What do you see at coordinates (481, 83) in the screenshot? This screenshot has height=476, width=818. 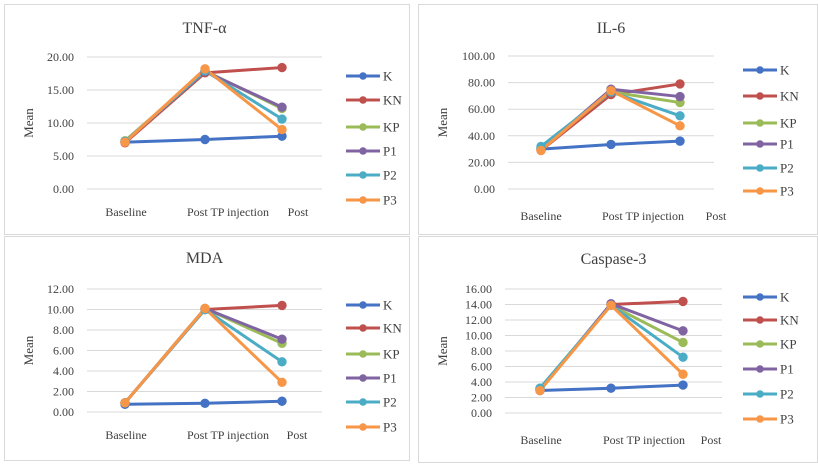 I see `y-tick-label: 80.00` at bounding box center [481, 83].